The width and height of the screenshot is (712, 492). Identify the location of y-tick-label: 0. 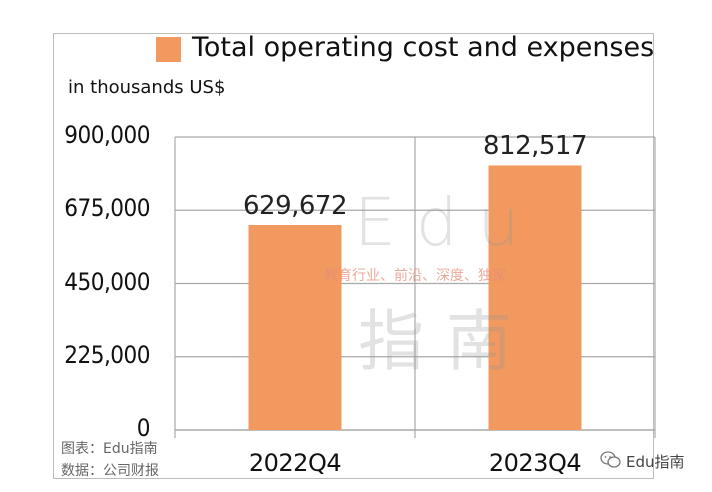
(143, 428).